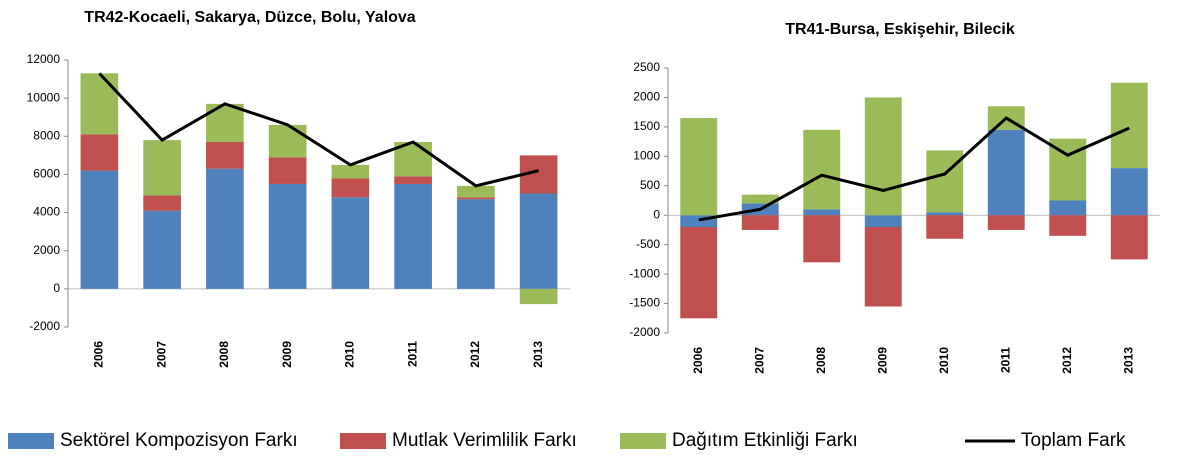 Image resolution: width=1178 pixels, height=464 pixels. I want to click on y-tick-label: 12000, so click(44, 59).